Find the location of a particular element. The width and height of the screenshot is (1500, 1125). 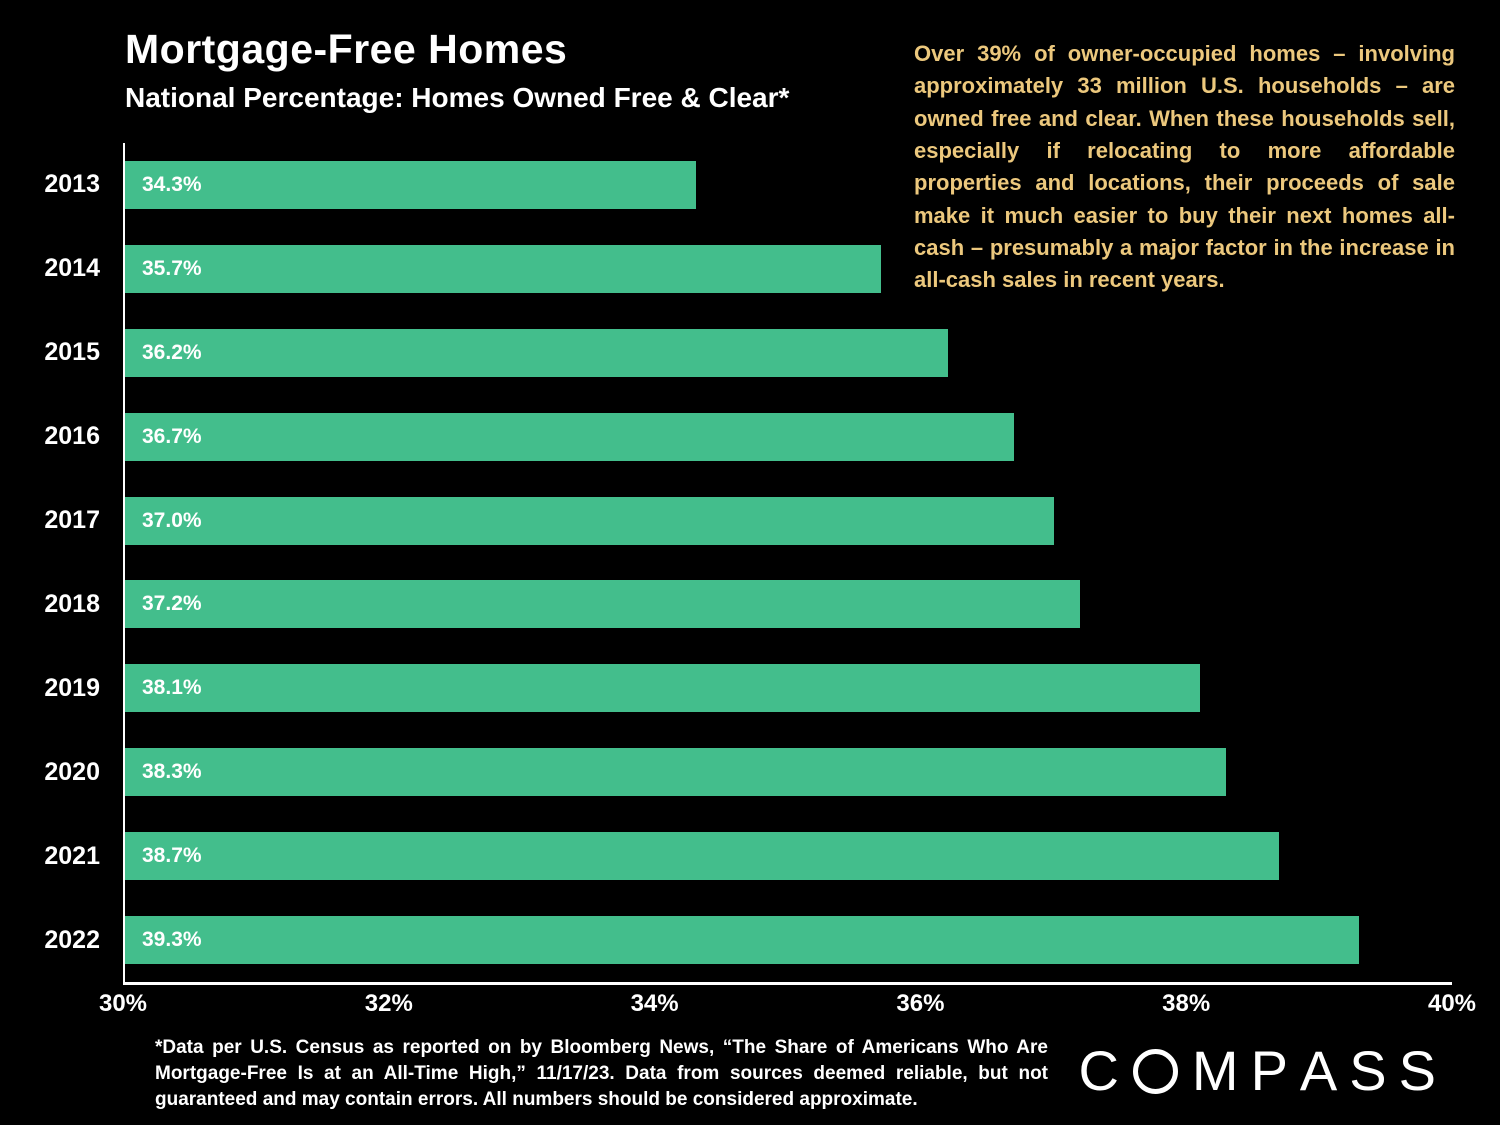

bar: 38.3% is located at coordinates (676, 772).